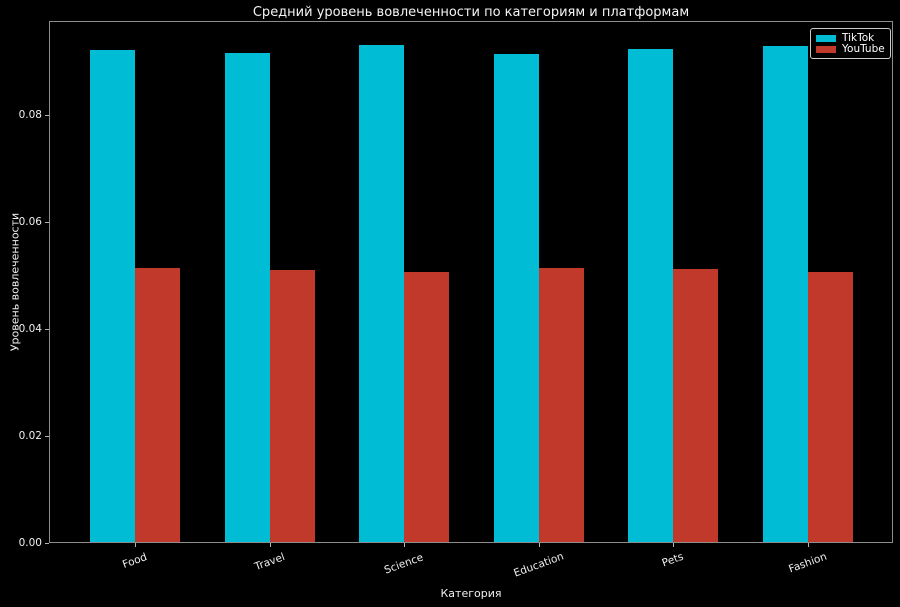  Describe the element at coordinates (785, 294) in the screenshot. I see `bar-tiktok-fashion` at that location.